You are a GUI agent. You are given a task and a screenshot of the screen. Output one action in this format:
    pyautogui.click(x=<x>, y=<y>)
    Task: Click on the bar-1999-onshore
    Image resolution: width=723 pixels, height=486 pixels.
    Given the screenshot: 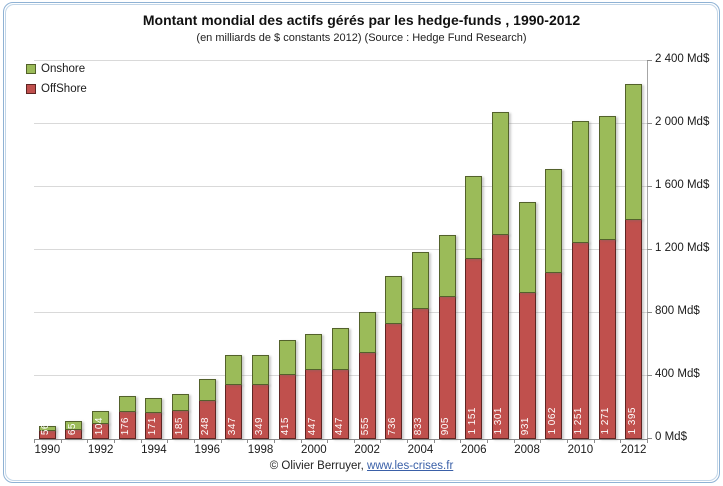 What is the action you would take?
    pyautogui.click(x=287, y=357)
    